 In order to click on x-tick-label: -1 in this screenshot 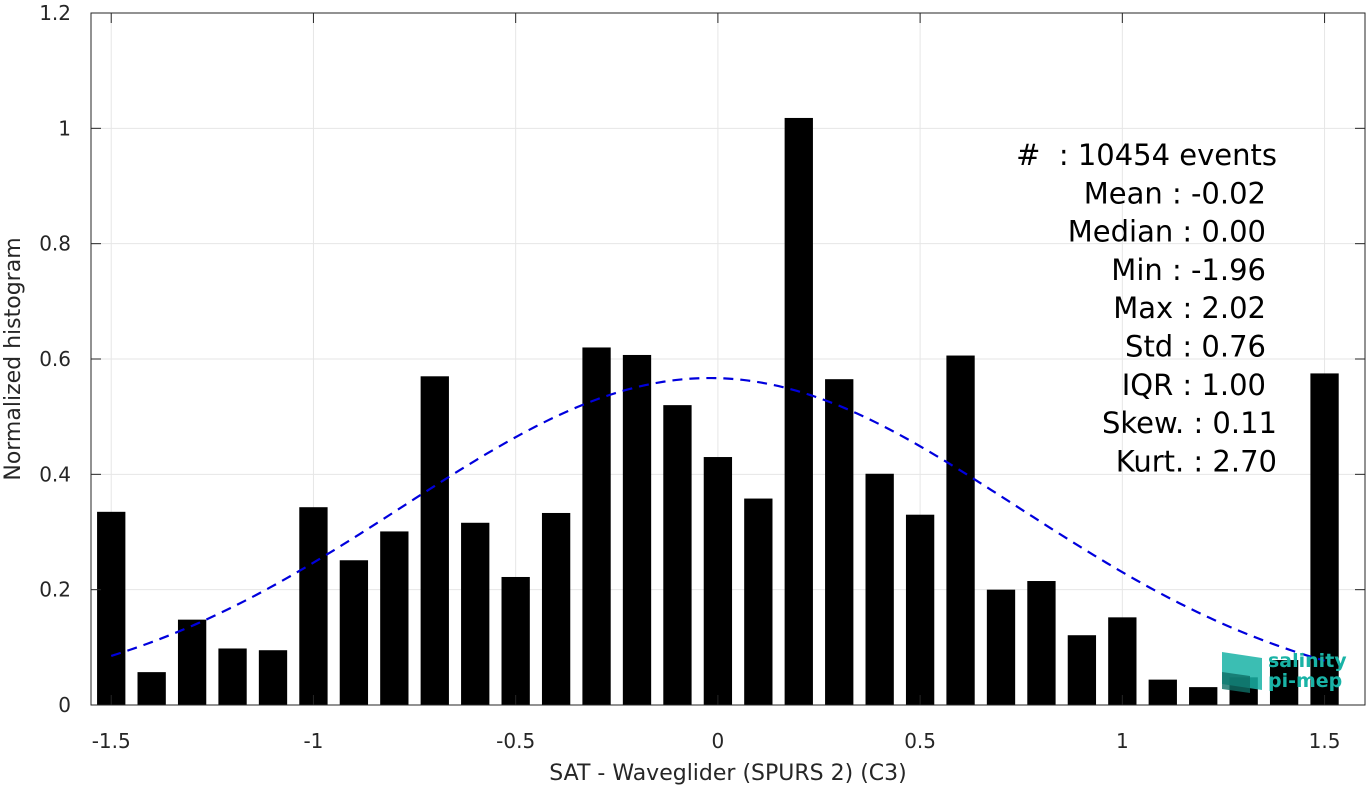, I will do `click(313, 741)`.